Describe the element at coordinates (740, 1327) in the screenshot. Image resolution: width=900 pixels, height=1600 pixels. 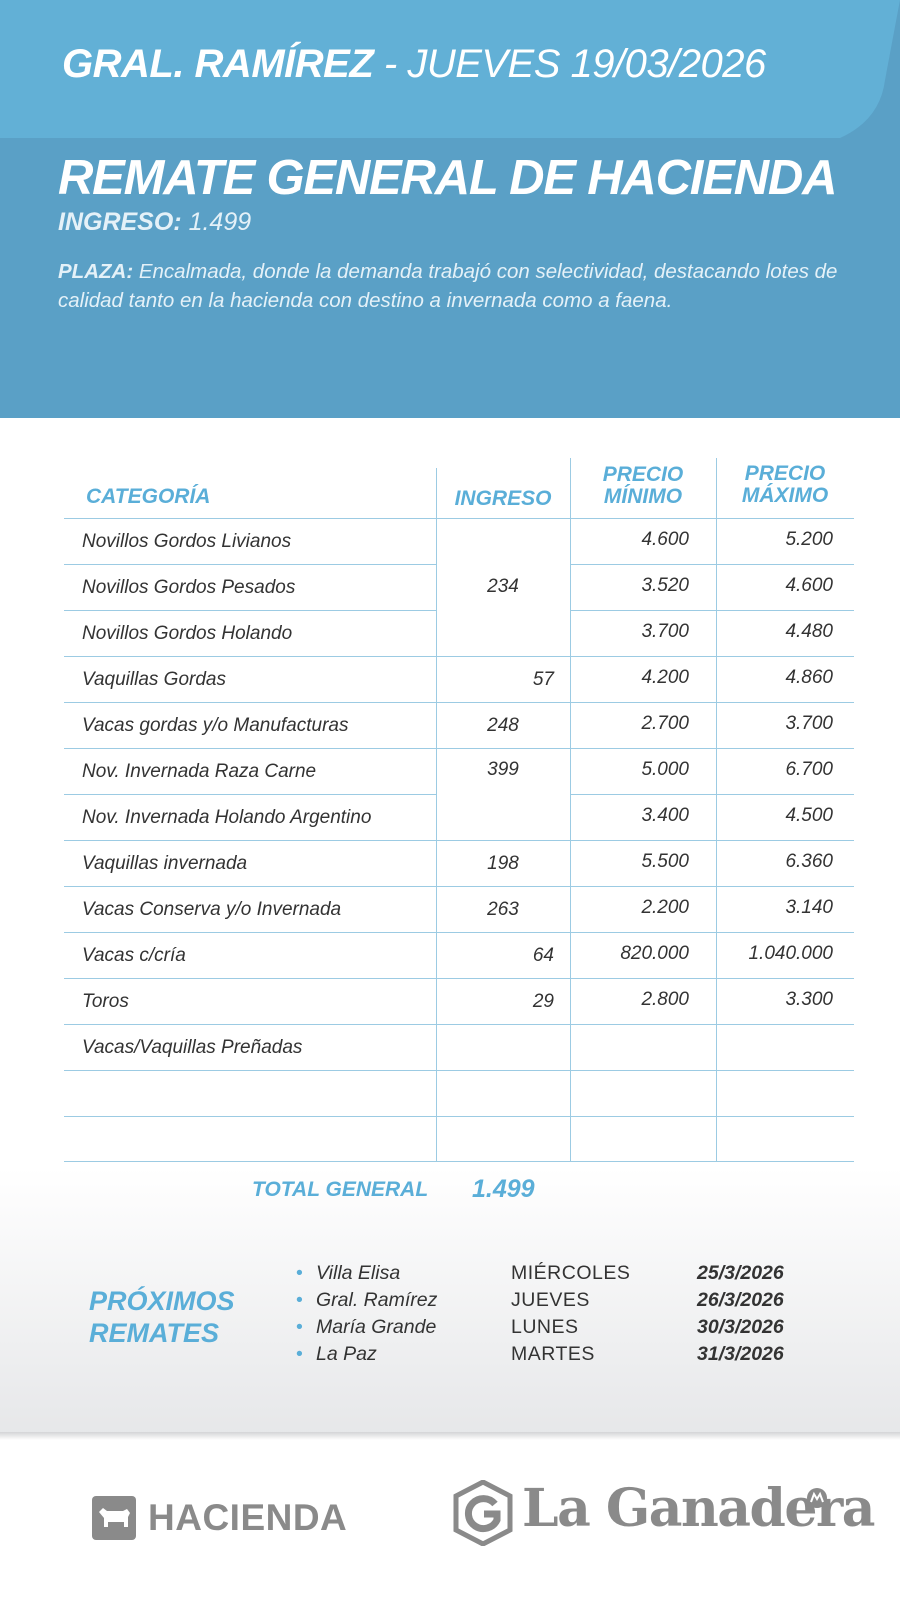
I see `remate-date: 30/3/2026` at that location.